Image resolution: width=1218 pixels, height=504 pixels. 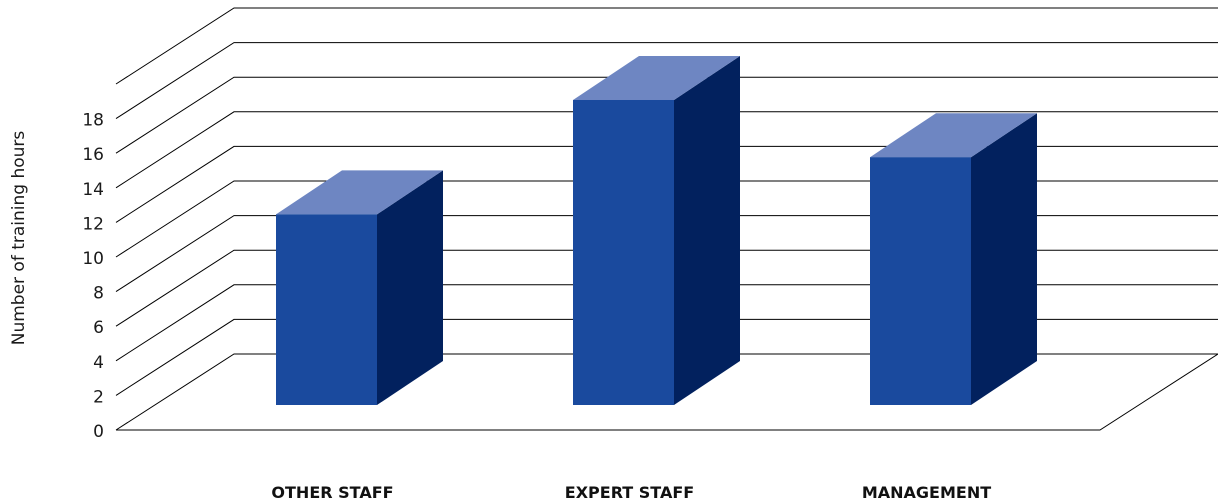 I want to click on y-axis-ticks: 0 2 4 6 8 10 12 14 16 18, so click(x=93, y=276).